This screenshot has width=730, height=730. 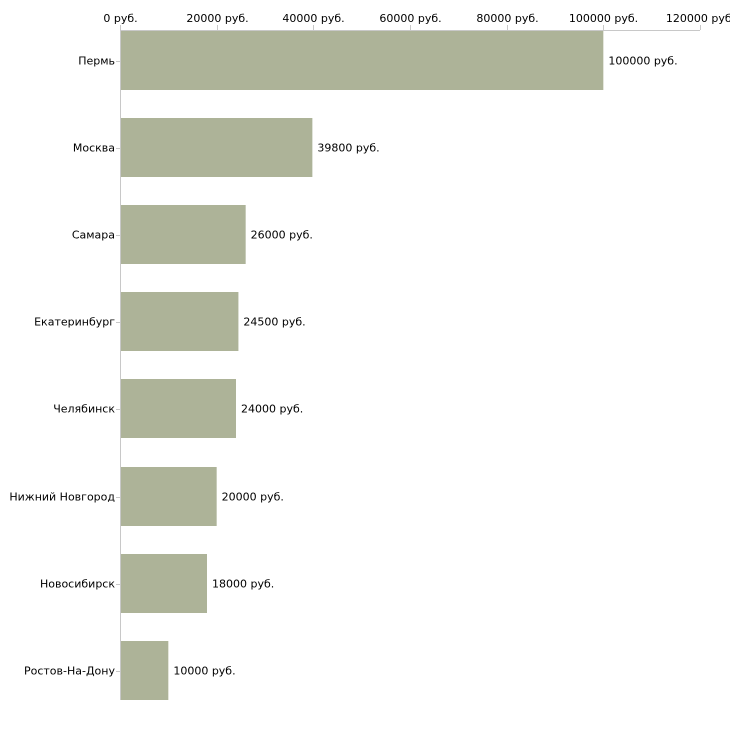 I want to click on x-tick-label: 40000 руб., so click(x=313, y=18).